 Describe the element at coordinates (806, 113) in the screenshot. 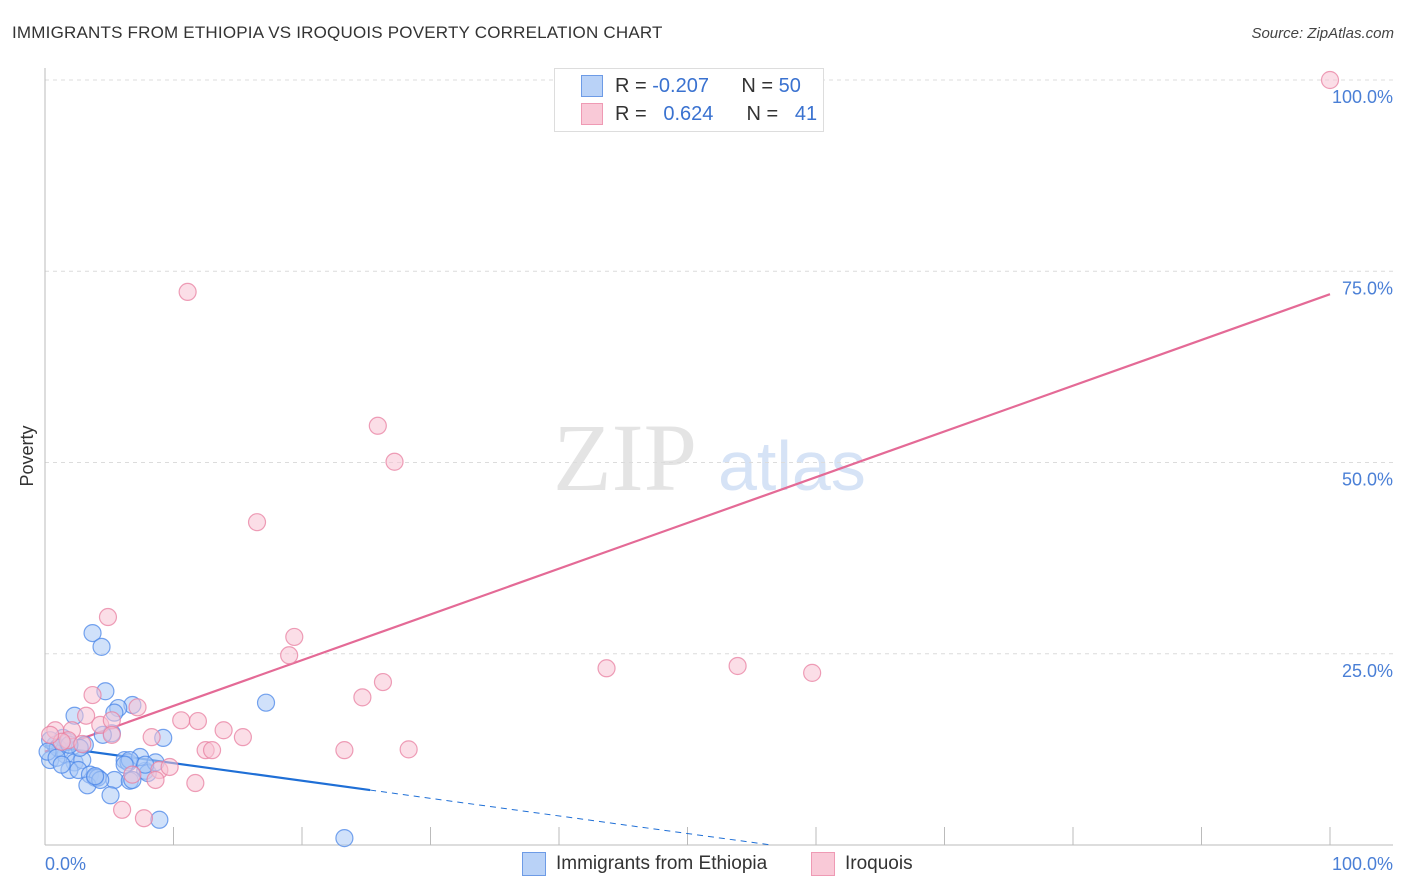

I see `n-value: 41` at that location.